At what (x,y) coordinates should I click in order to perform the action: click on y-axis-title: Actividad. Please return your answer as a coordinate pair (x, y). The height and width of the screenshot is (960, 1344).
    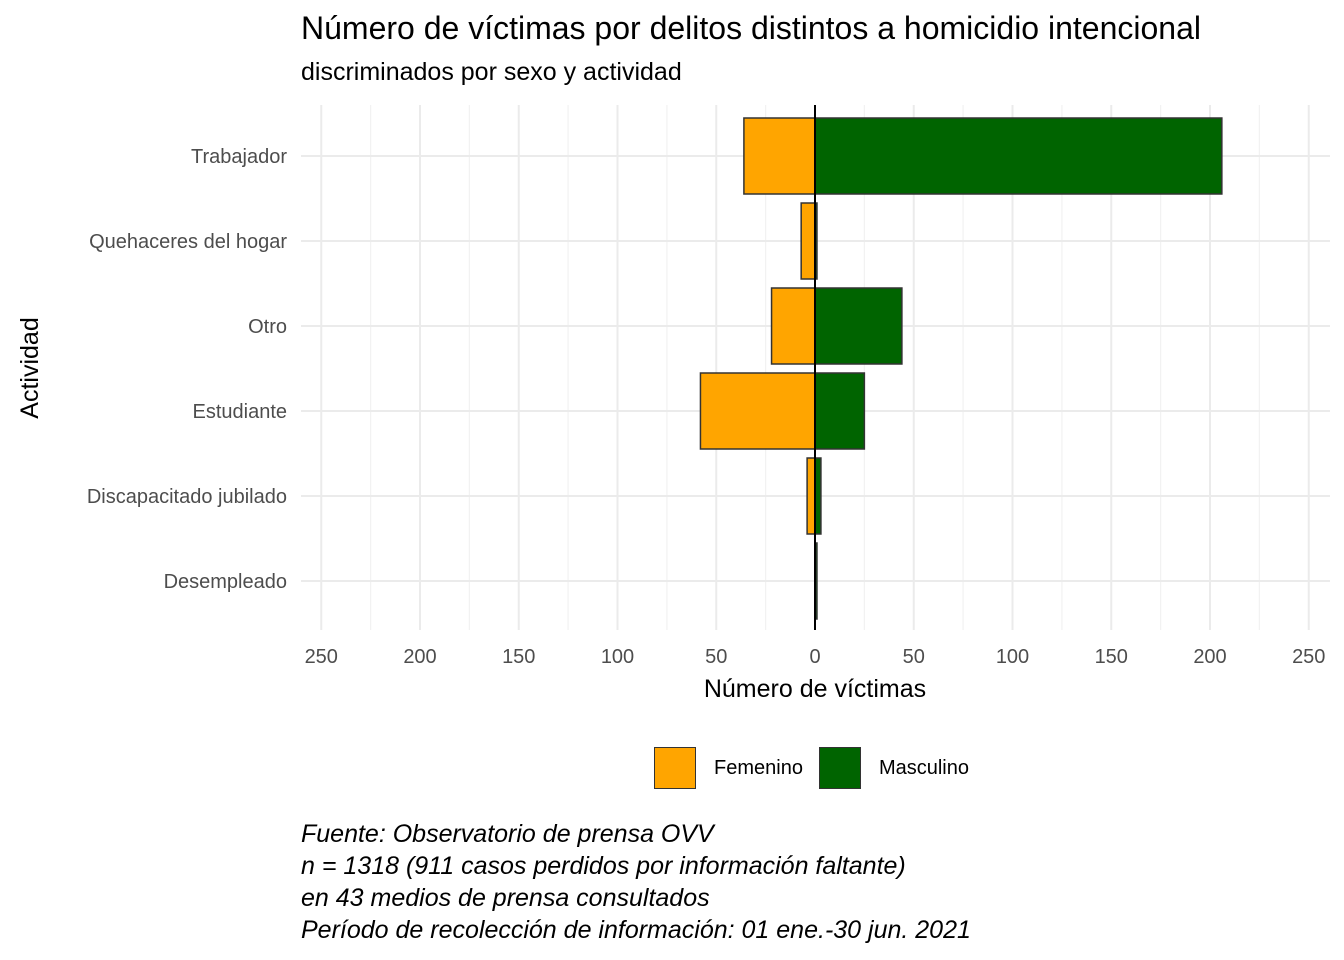
    Looking at the image, I should click on (30, 367).